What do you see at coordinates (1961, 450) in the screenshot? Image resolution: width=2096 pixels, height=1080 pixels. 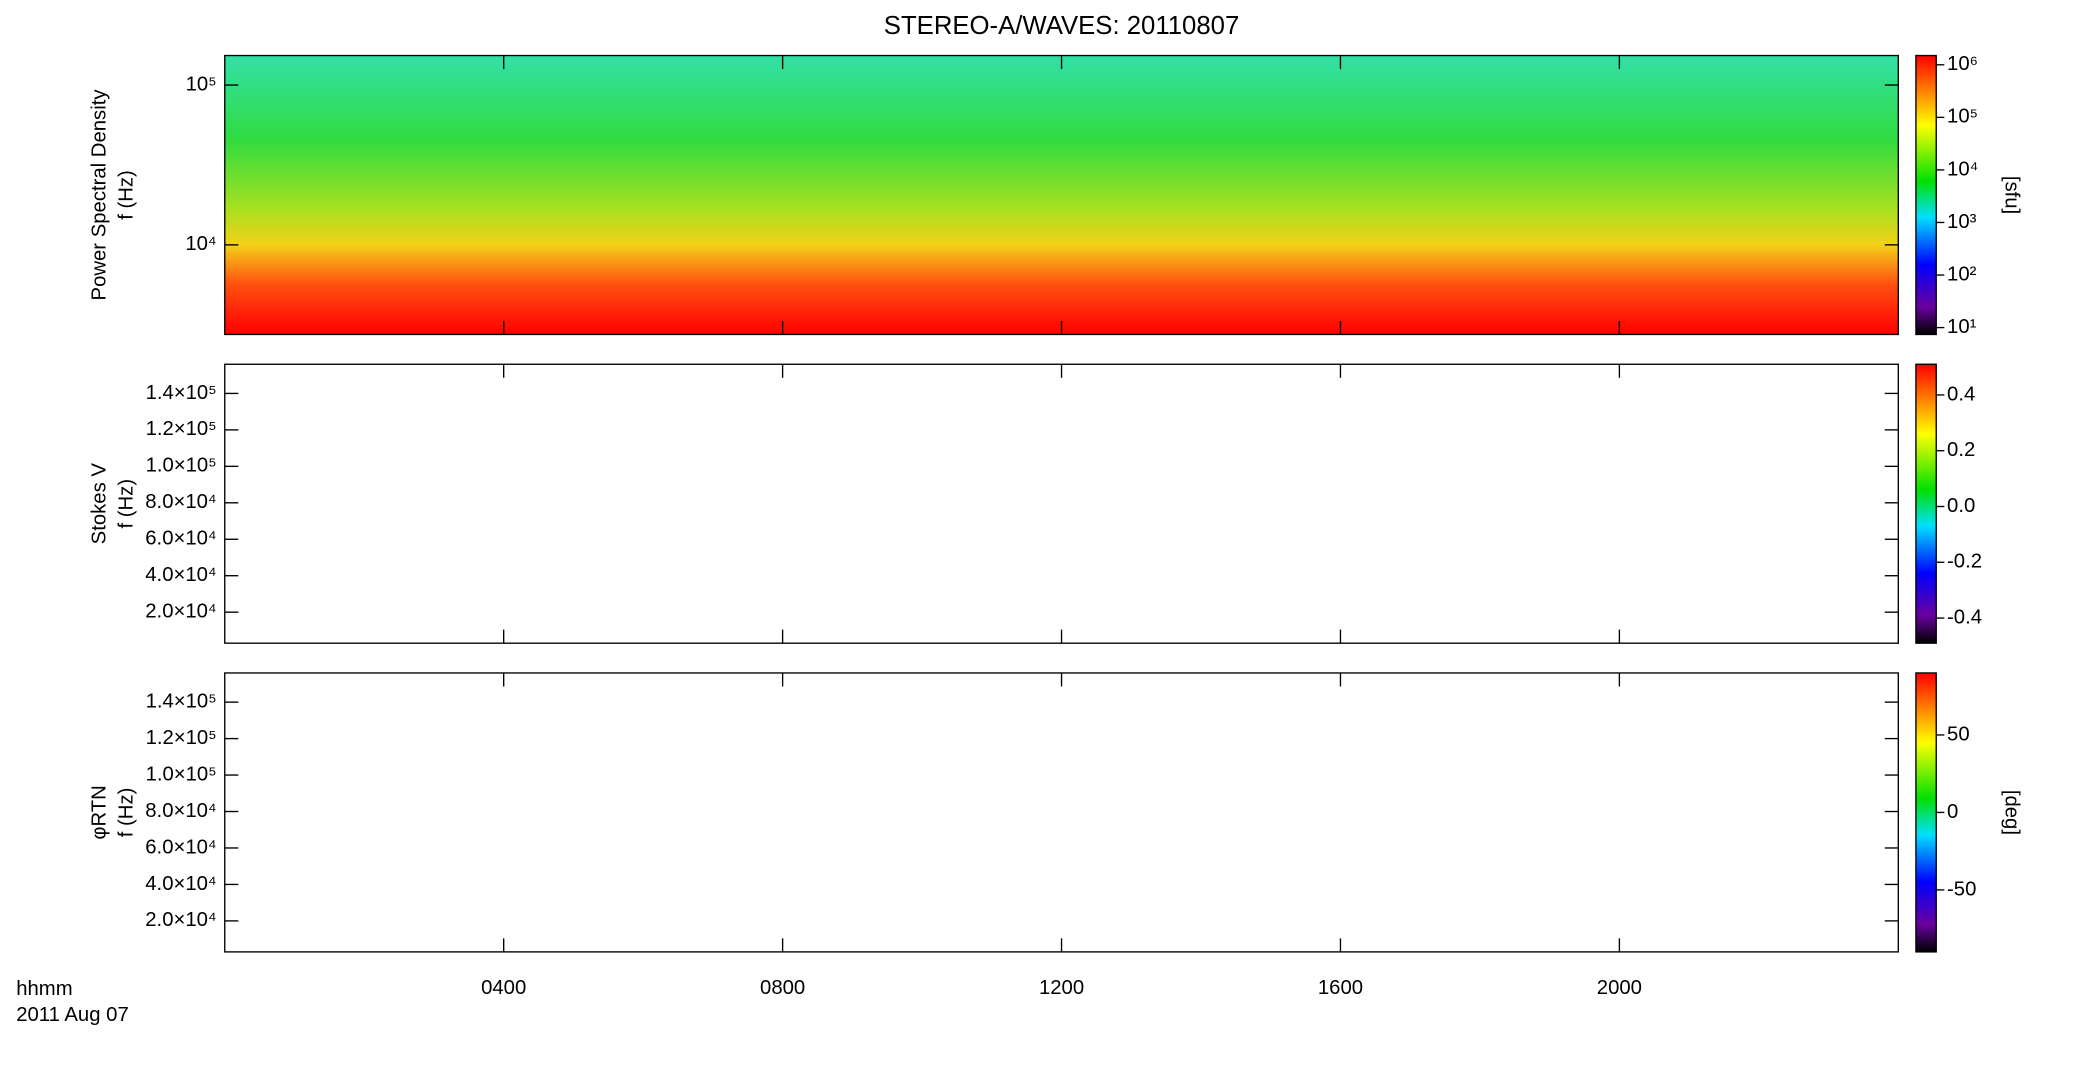 I see `colorbar-tick-label: 0.2` at bounding box center [1961, 450].